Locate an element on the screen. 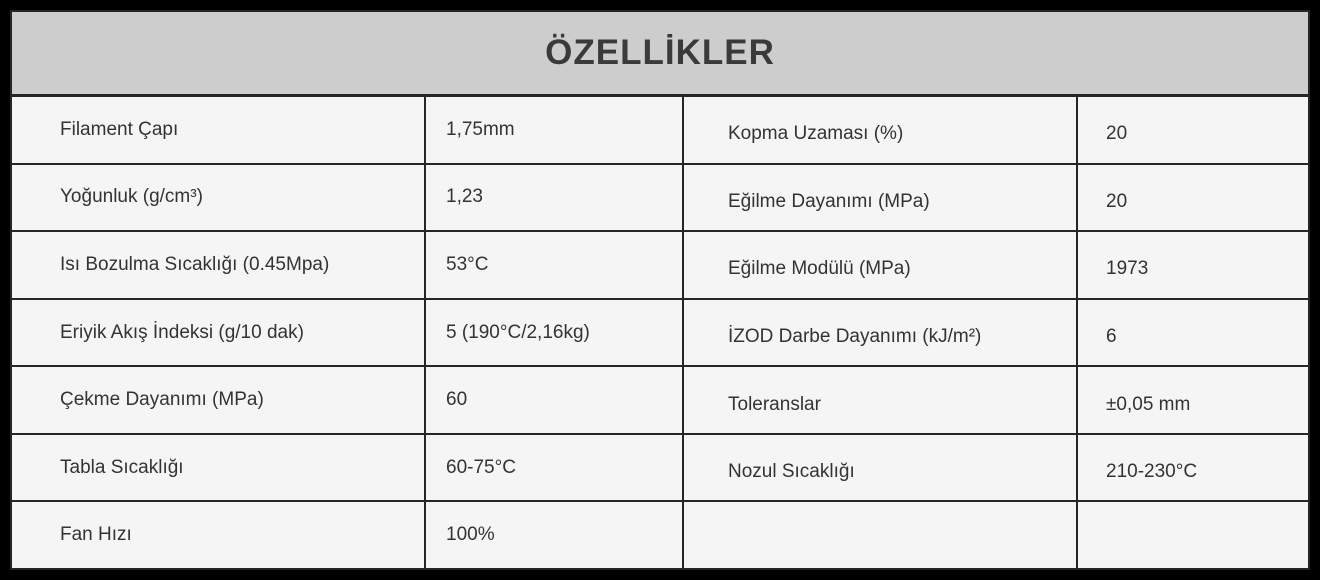  page-title: ÖZELLİKLER is located at coordinates (660, 52).